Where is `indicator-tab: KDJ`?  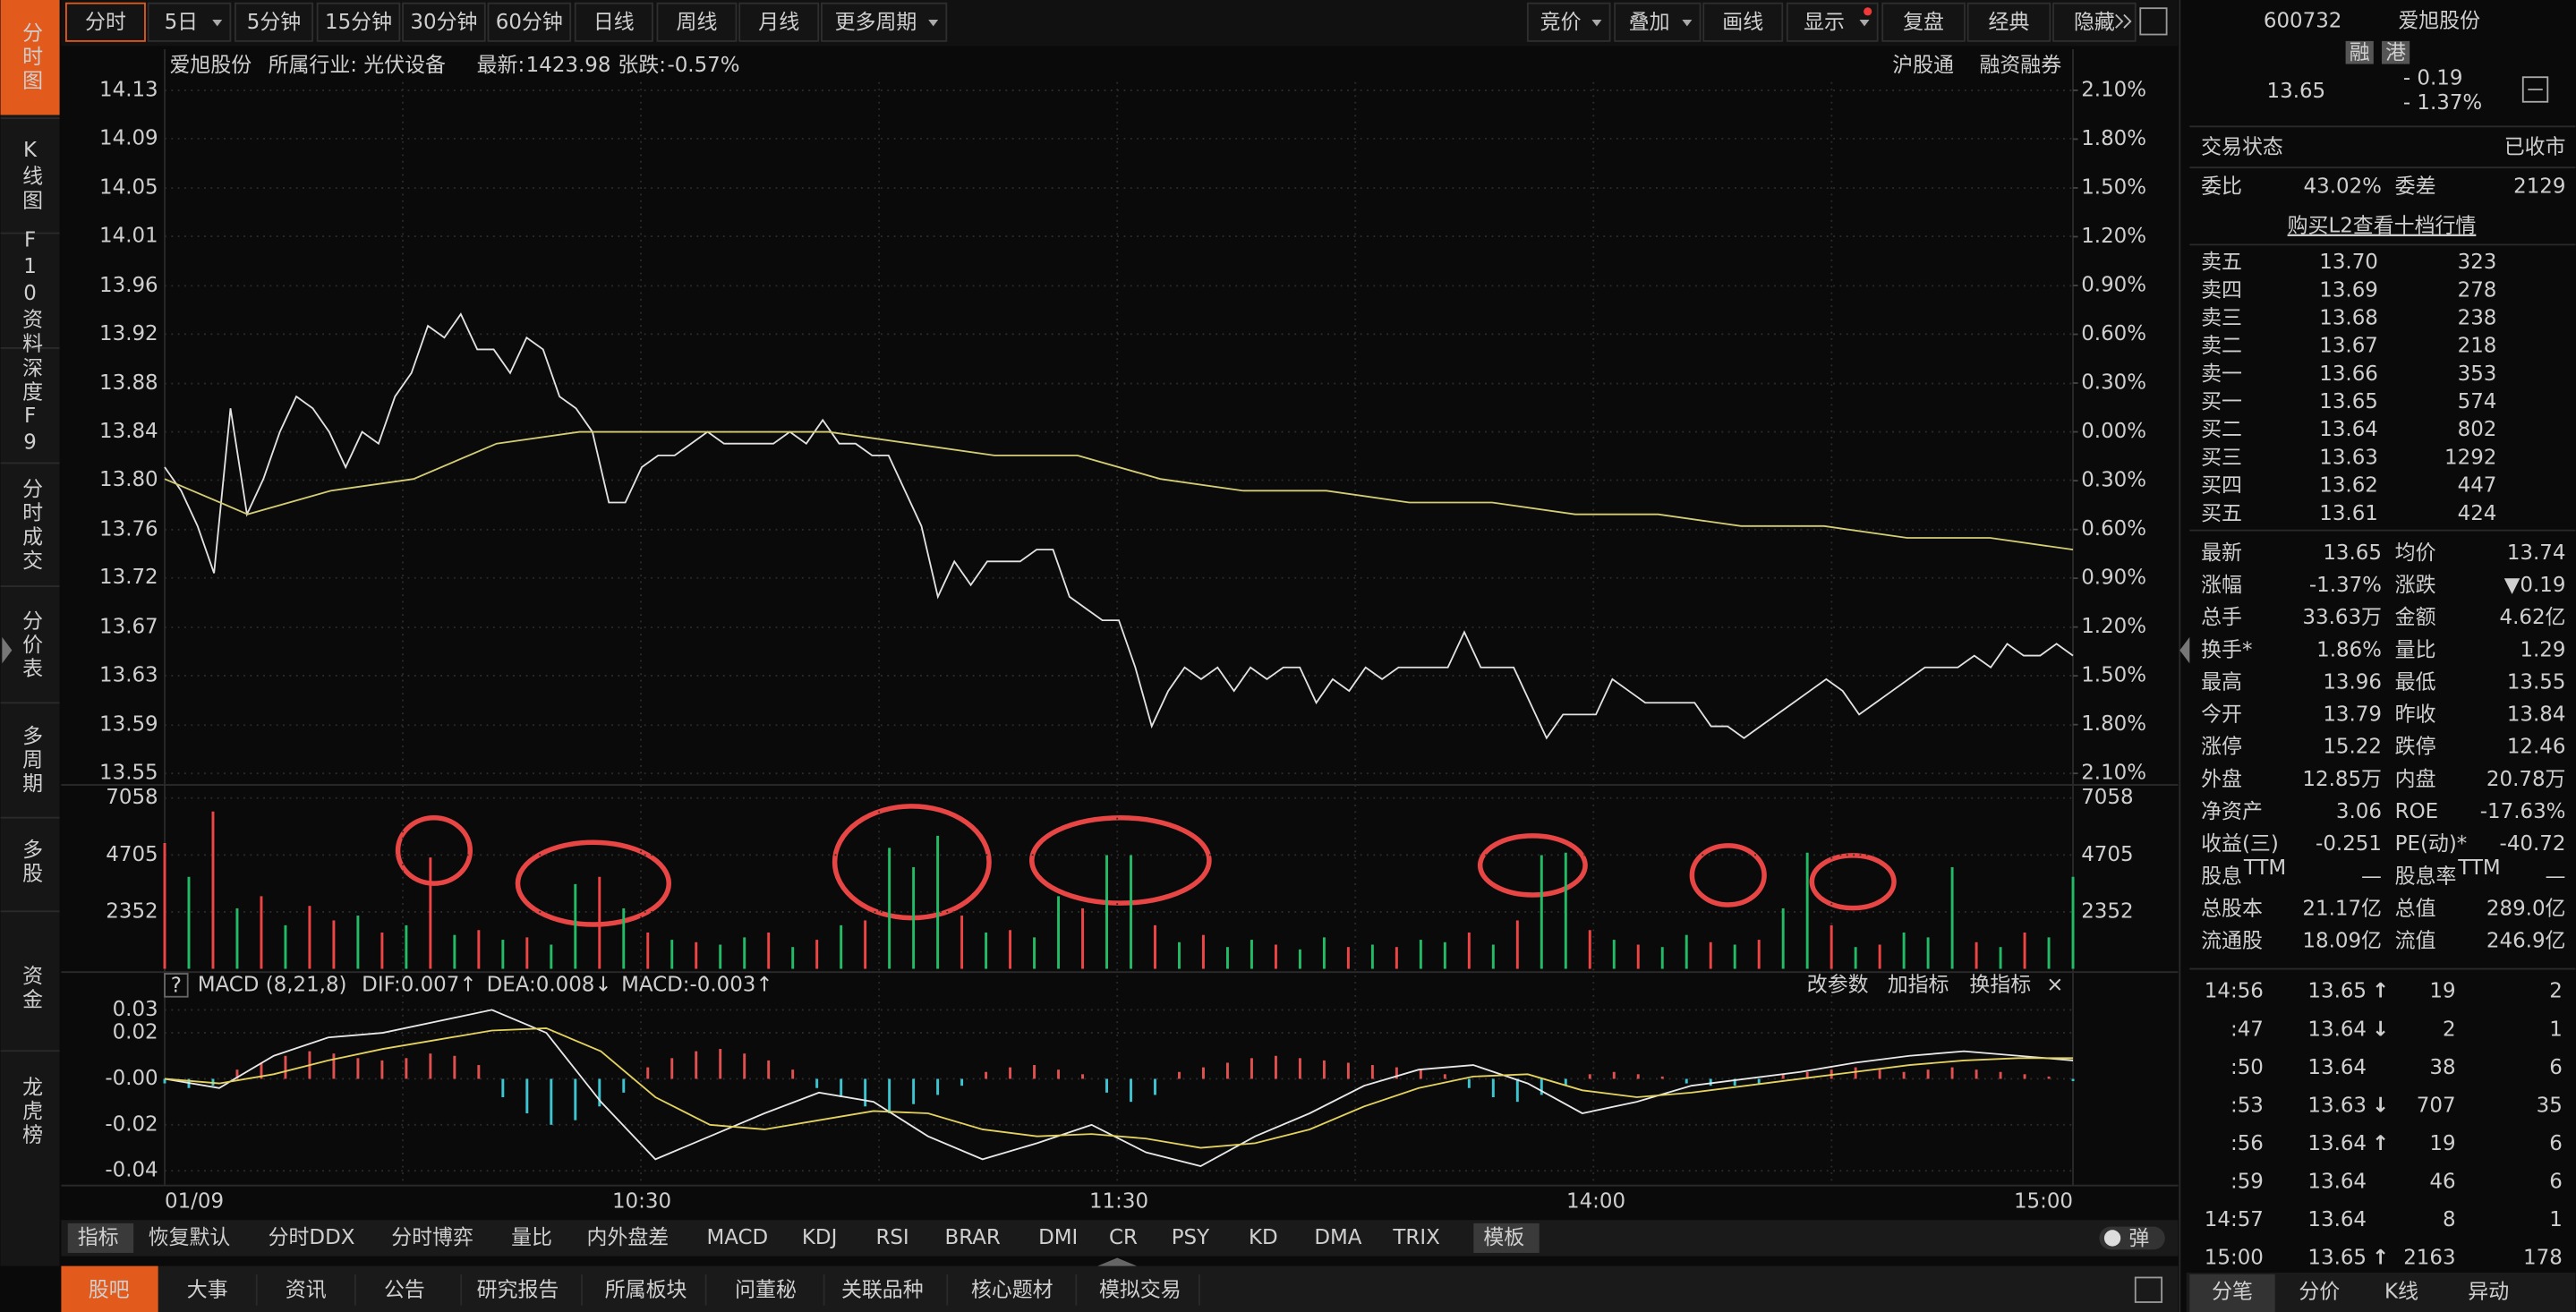
indicator-tab: KDJ is located at coordinates (819, 1237).